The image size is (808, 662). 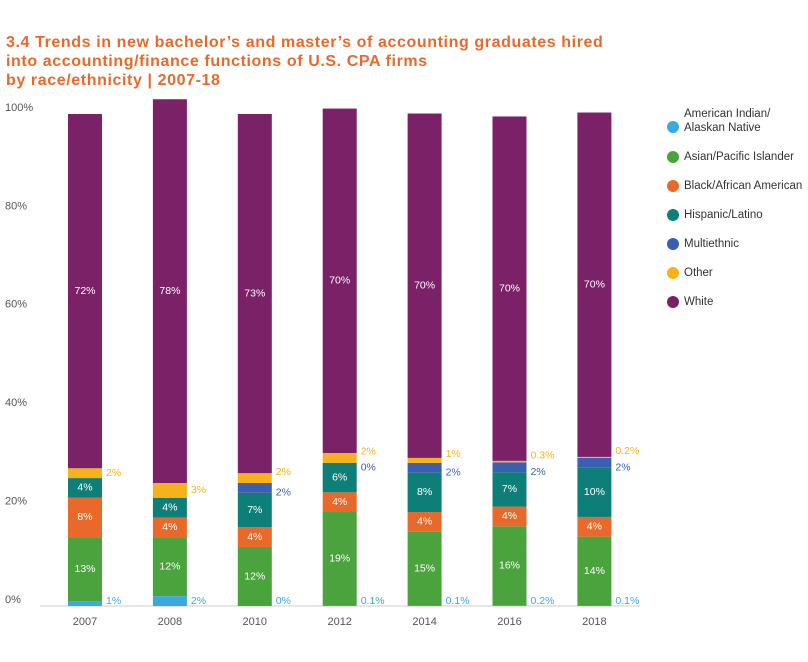 I want to click on data-label: 14%, so click(x=594, y=571).